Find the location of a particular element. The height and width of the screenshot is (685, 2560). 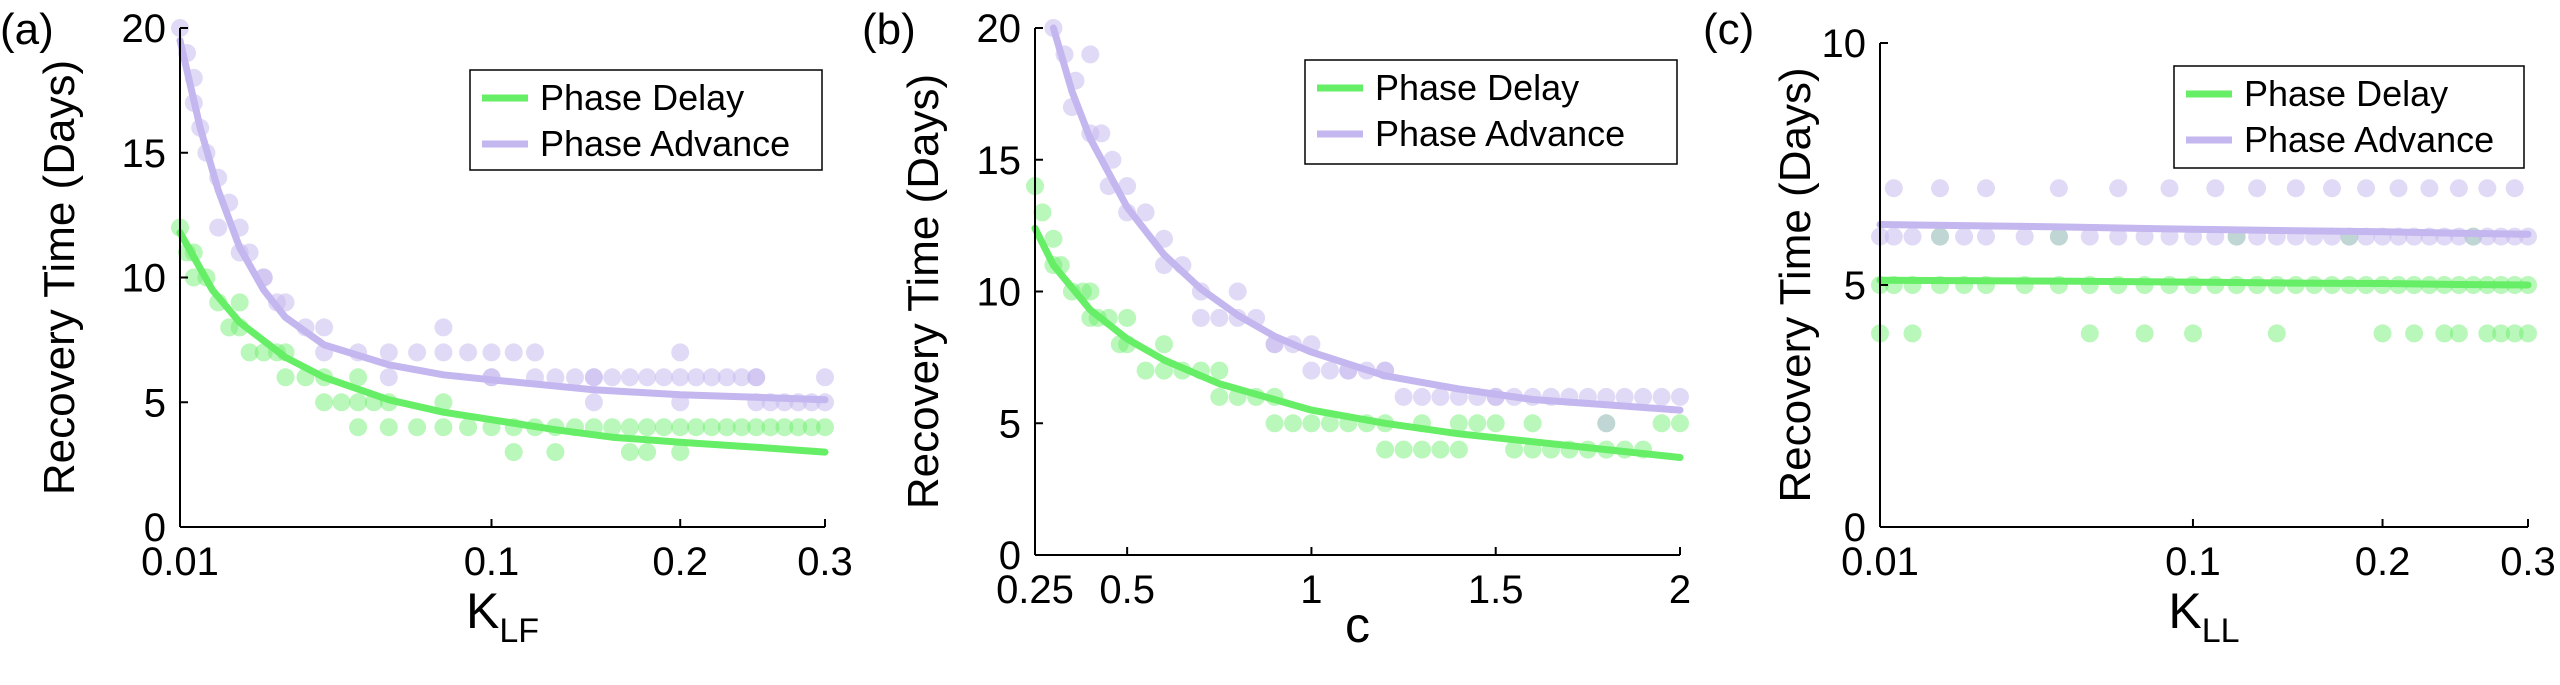

y-axis-label: Recovery Time (Days) is located at coordinates (923, 291).